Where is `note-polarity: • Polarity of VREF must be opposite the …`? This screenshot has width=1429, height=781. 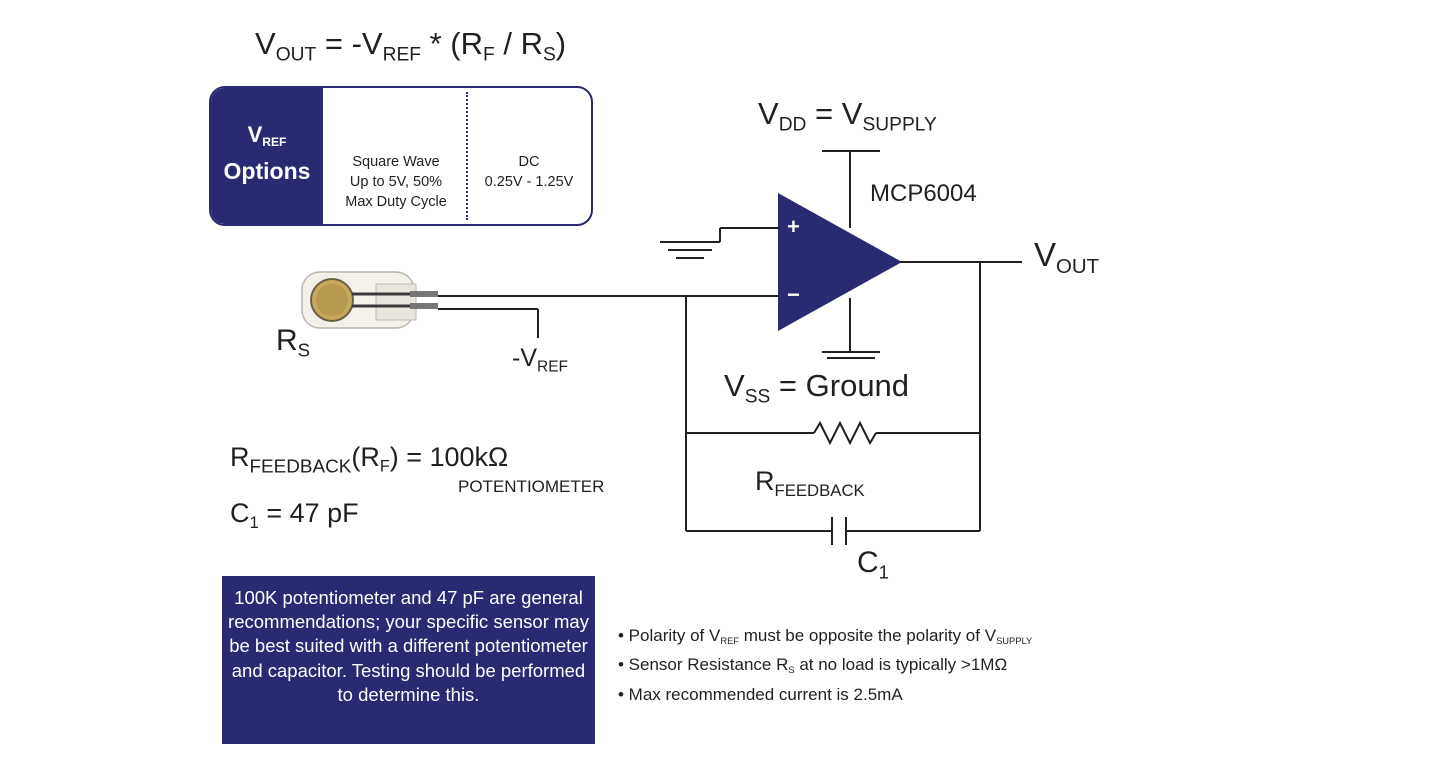
note-polarity: • Polarity of VREF must be opposite the … is located at coordinates (825, 636).